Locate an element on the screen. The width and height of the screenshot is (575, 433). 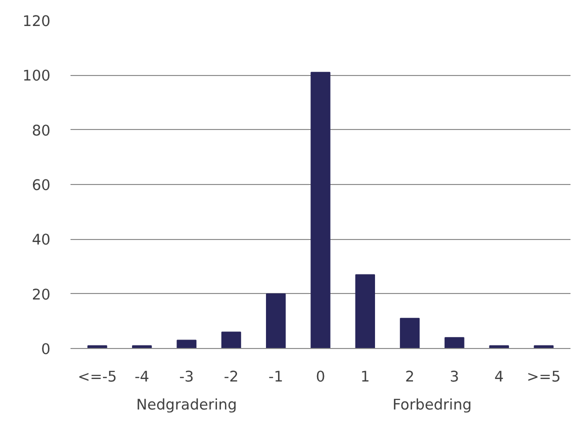
y-tick-label: 40 is located at coordinates (41, 240).